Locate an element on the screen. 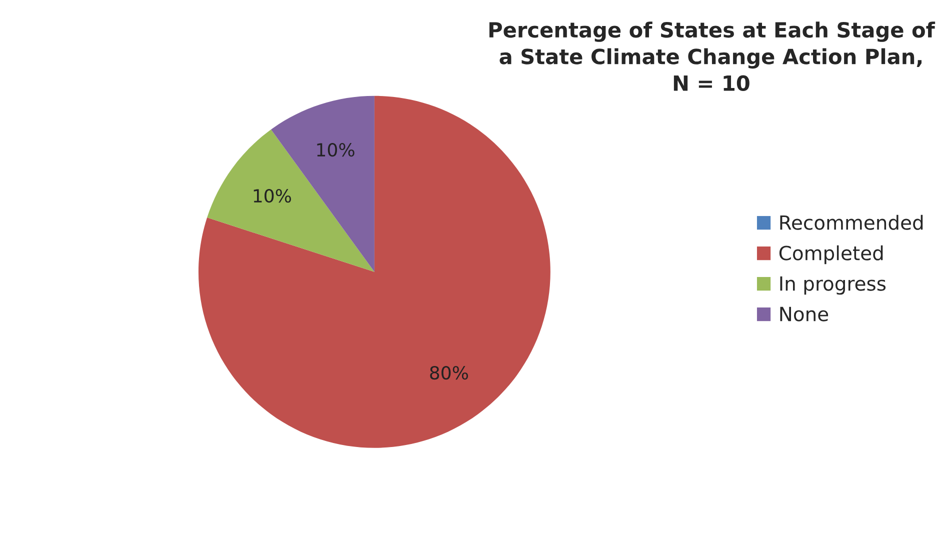  legend-label: In progress is located at coordinates (833, 285).